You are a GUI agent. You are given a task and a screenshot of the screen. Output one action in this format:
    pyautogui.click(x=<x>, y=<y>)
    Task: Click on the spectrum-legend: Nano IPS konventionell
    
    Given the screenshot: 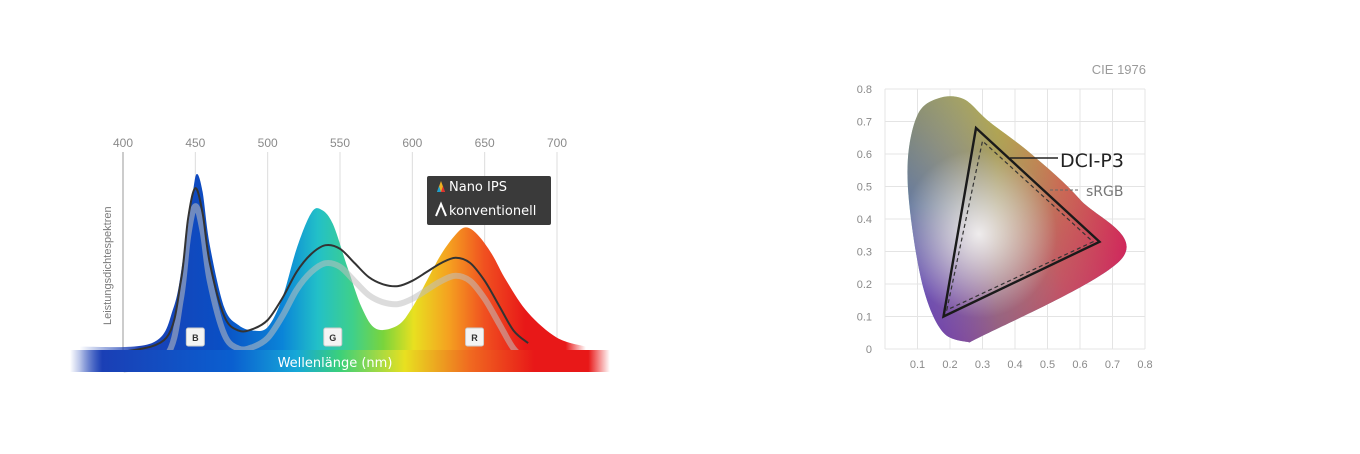 What is the action you would take?
    pyautogui.click(x=489, y=200)
    